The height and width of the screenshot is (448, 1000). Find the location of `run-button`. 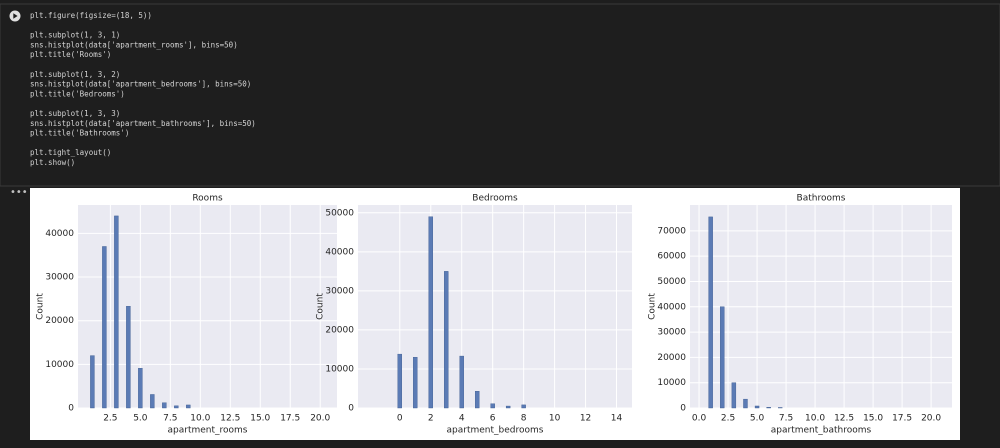

run-button is located at coordinates (15, 16).